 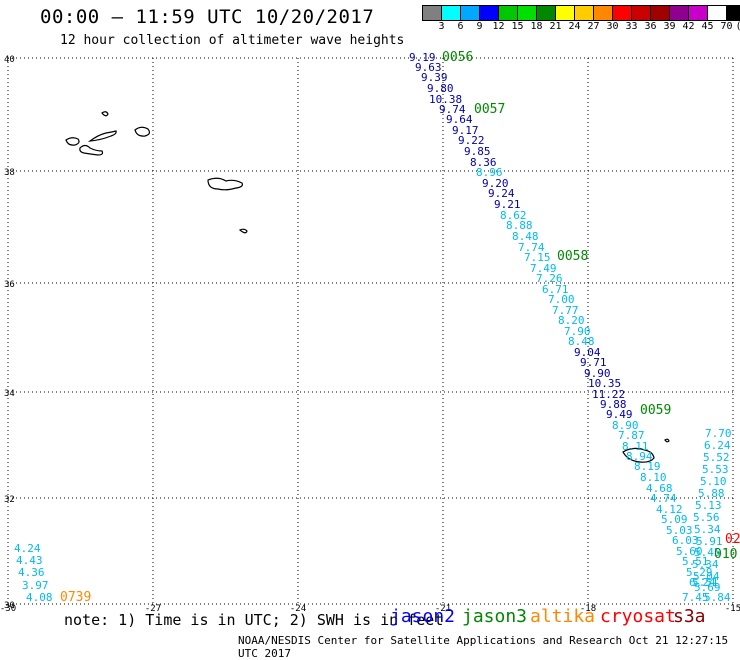 What do you see at coordinates (489, 109) in the screenshot?
I see `pass-time-label: 0057` at bounding box center [489, 109].